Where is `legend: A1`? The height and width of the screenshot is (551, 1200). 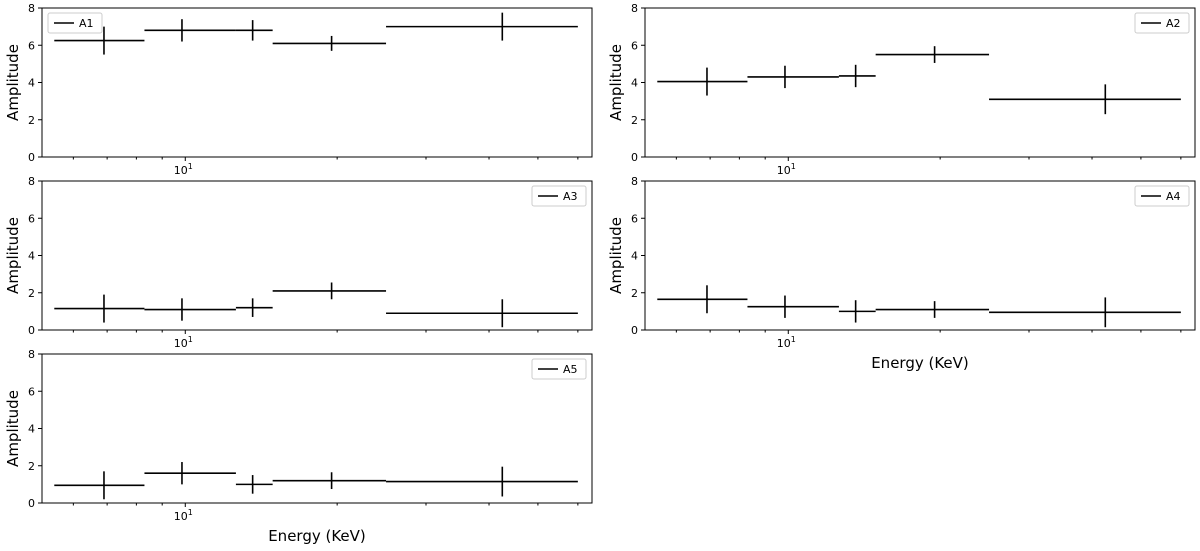
legend: A1 is located at coordinates (75, 23).